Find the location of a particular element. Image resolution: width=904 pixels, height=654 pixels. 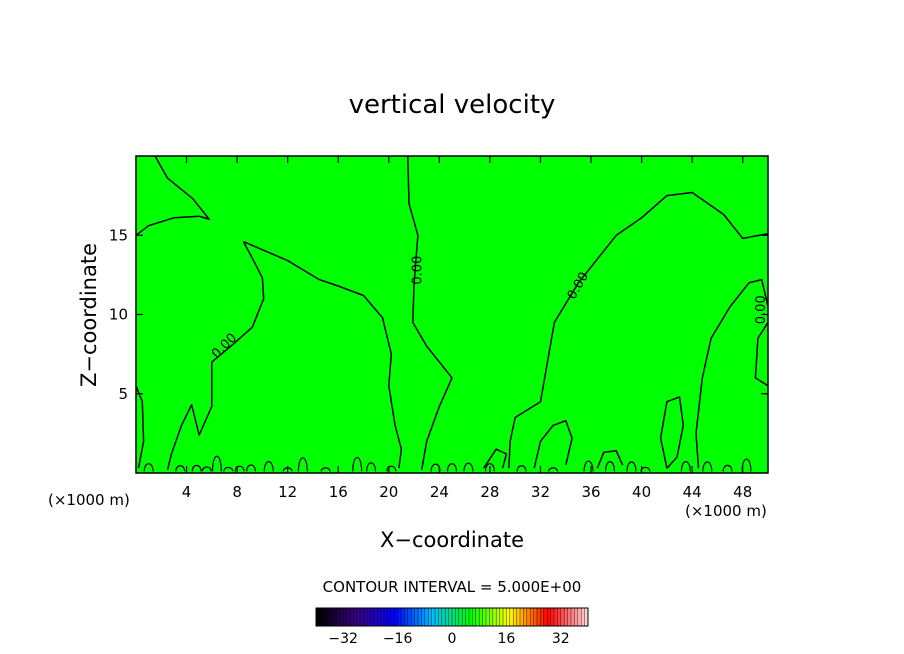

colorbar-tick-label: −32 is located at coordinates (343, 639).